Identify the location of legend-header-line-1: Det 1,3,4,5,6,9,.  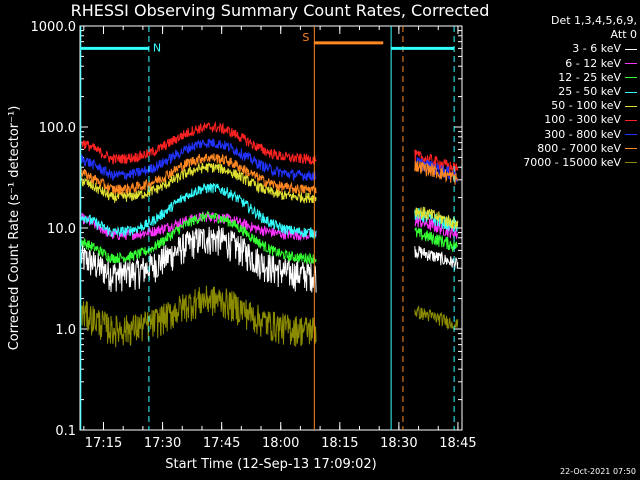
(593, 20).